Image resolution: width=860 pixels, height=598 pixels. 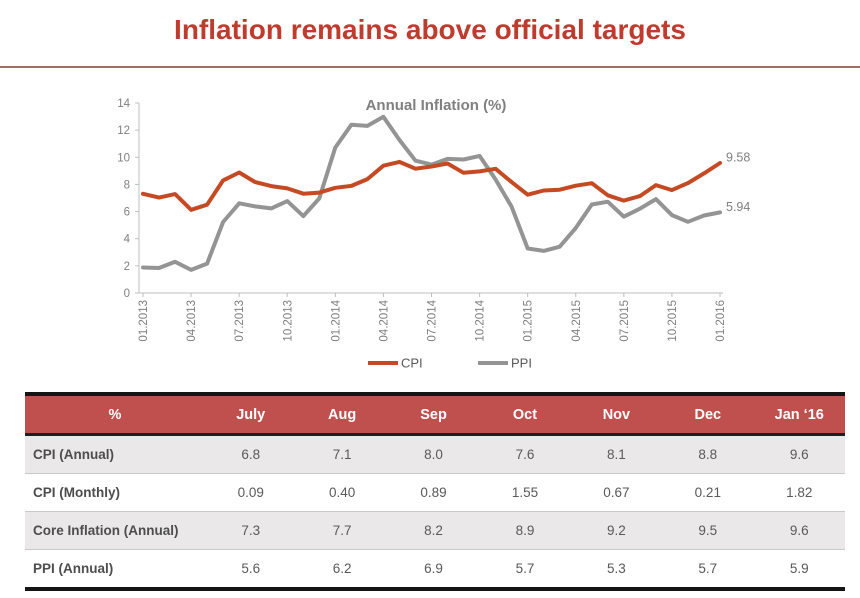 What do you see at coordinates (115, 454) in the screenshot?
I see `table-row-label: CPI (Annual)` at bounding box center [115, 454].